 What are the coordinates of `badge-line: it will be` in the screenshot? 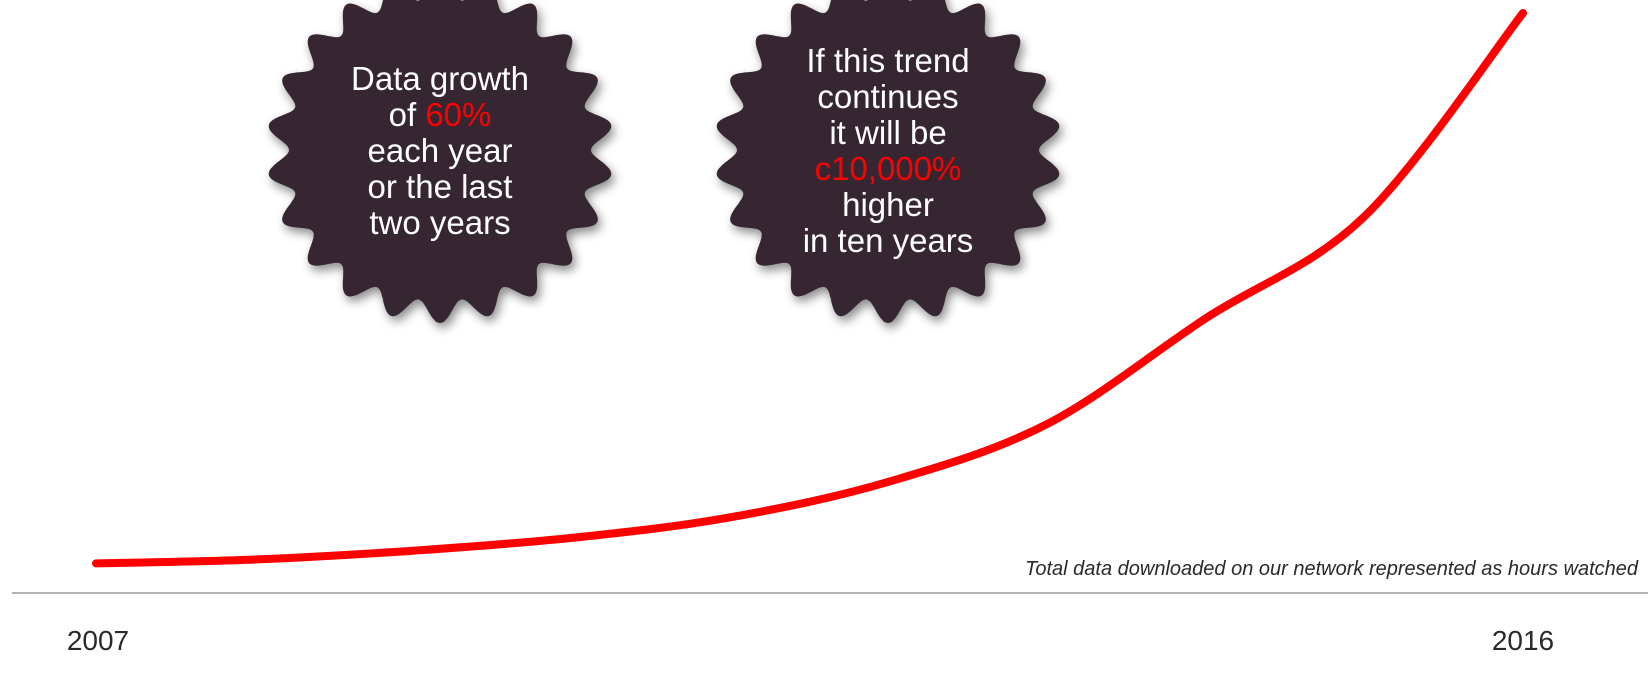 It's located at (887, 132).